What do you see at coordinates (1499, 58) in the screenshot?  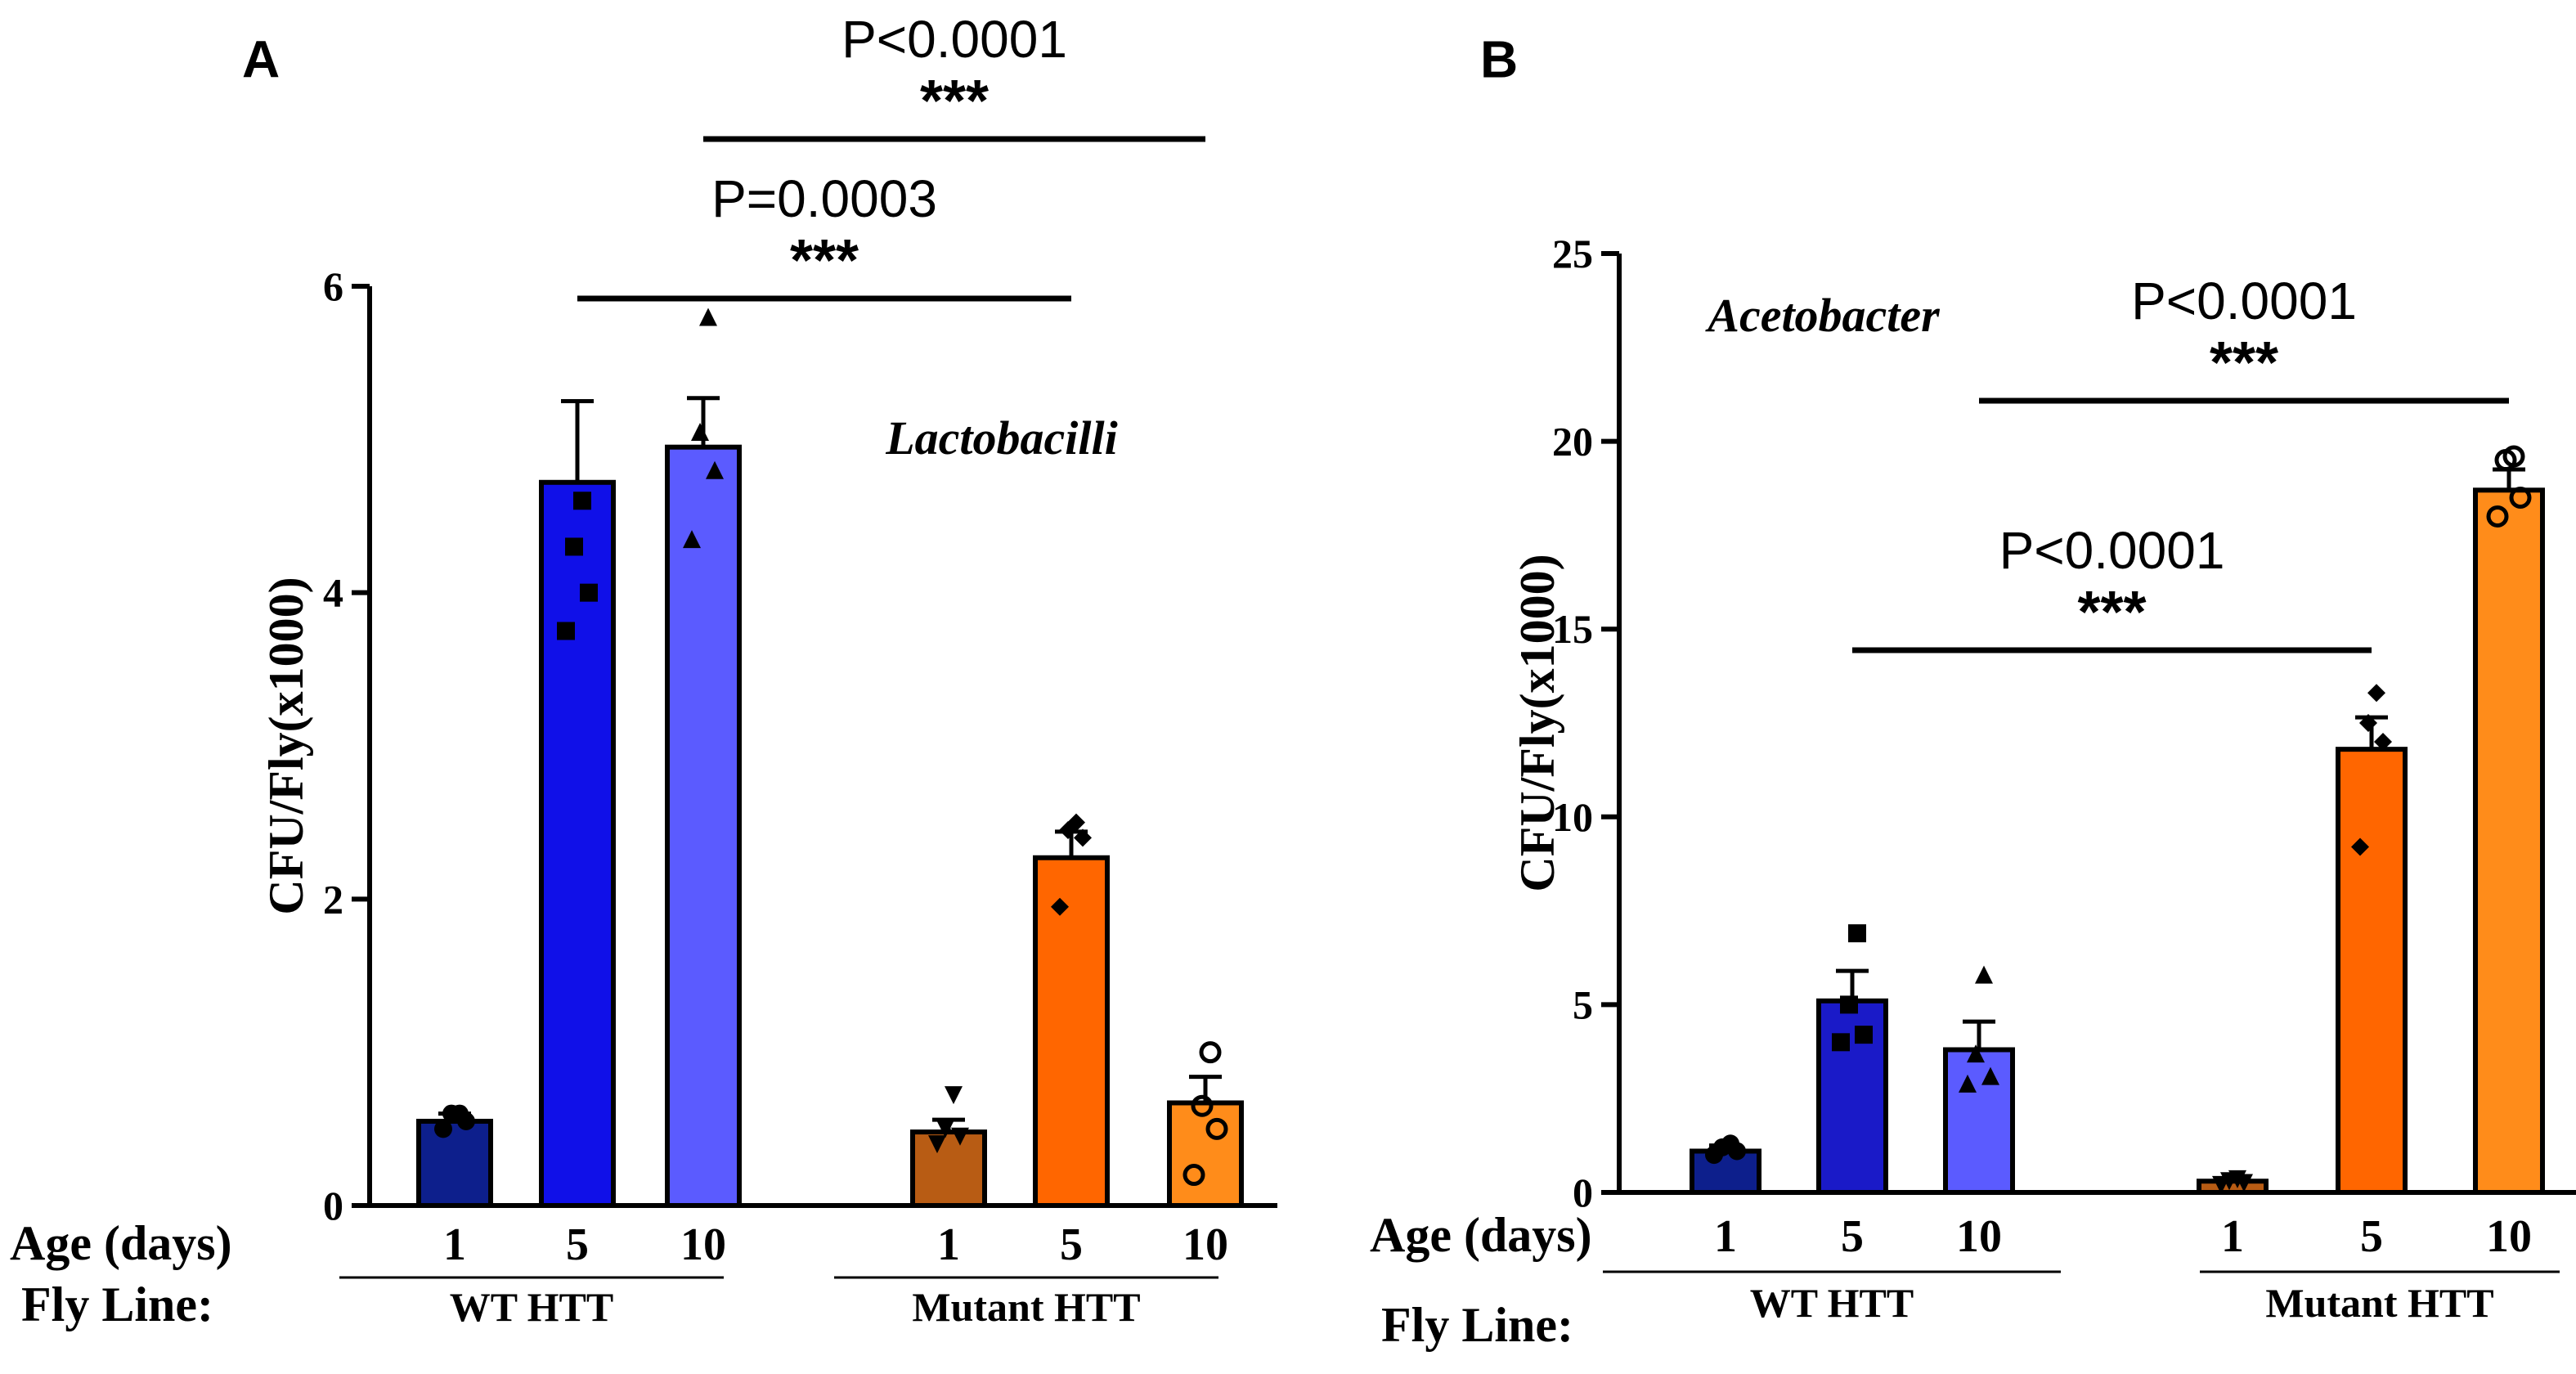 I see `panel-b-letter: B` at bounding box center [1499, 58].